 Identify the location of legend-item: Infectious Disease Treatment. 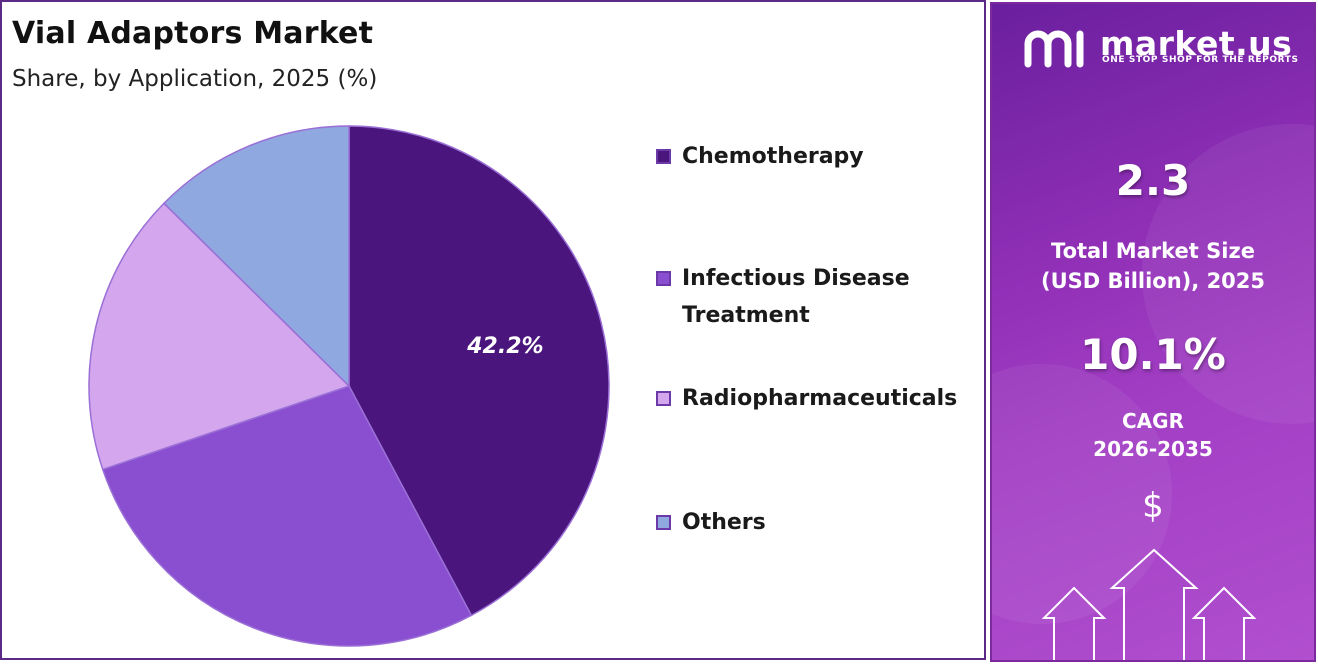
(821, 299).